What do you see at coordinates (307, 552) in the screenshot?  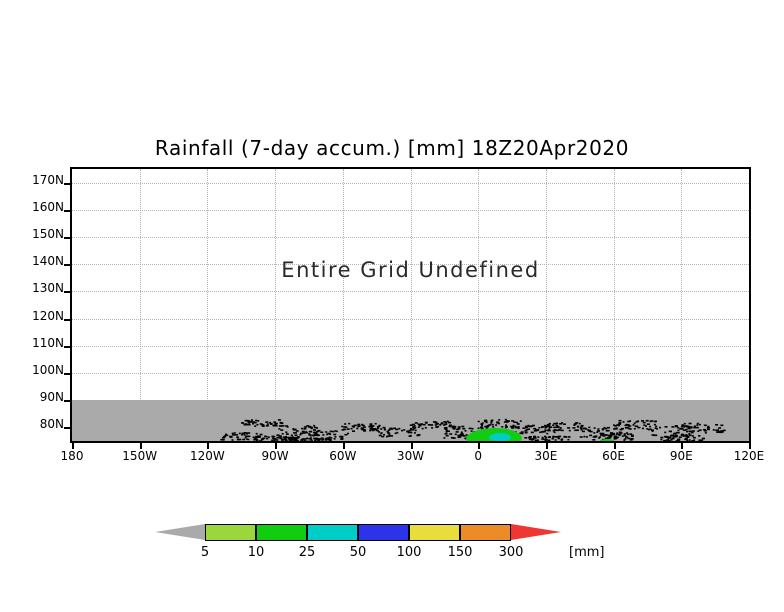 I see `colorbar-tick-label: 25` at bounding box center [307, 552].